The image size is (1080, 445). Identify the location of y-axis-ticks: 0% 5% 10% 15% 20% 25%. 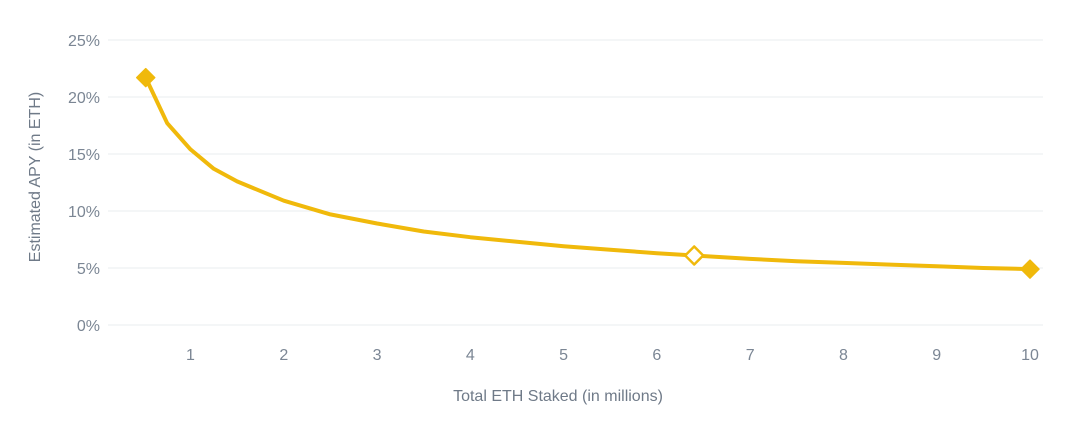
(84, 184).